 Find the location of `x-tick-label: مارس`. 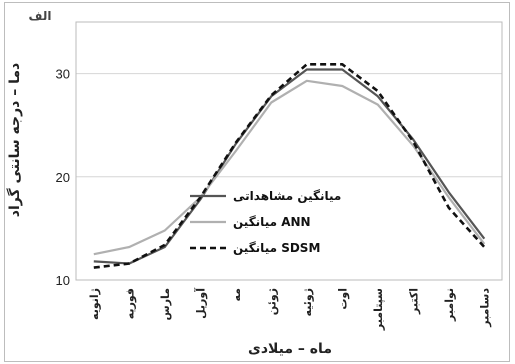

x-tick-label: مارس is located at coordinates (165, 304).